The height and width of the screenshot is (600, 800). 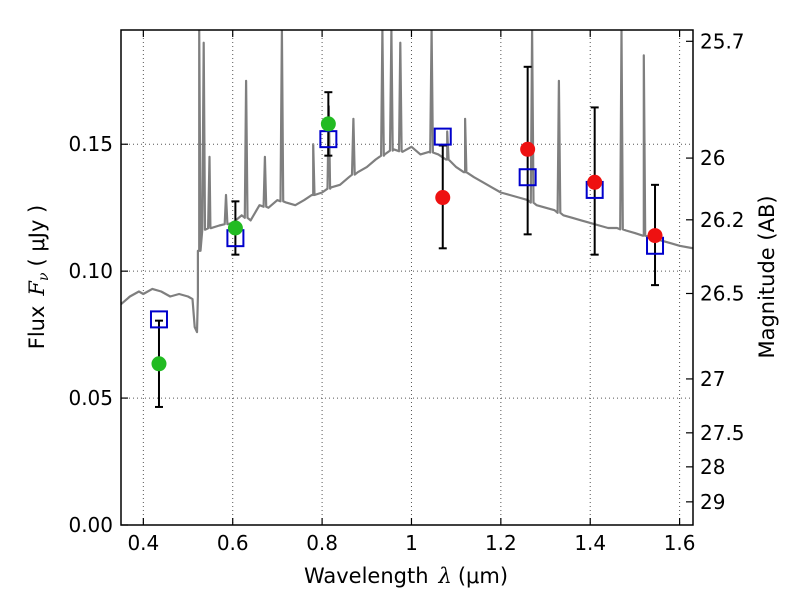 I want to click on y-axis-label: Flux Fν ( μJy ), so click(x=38, y=277).